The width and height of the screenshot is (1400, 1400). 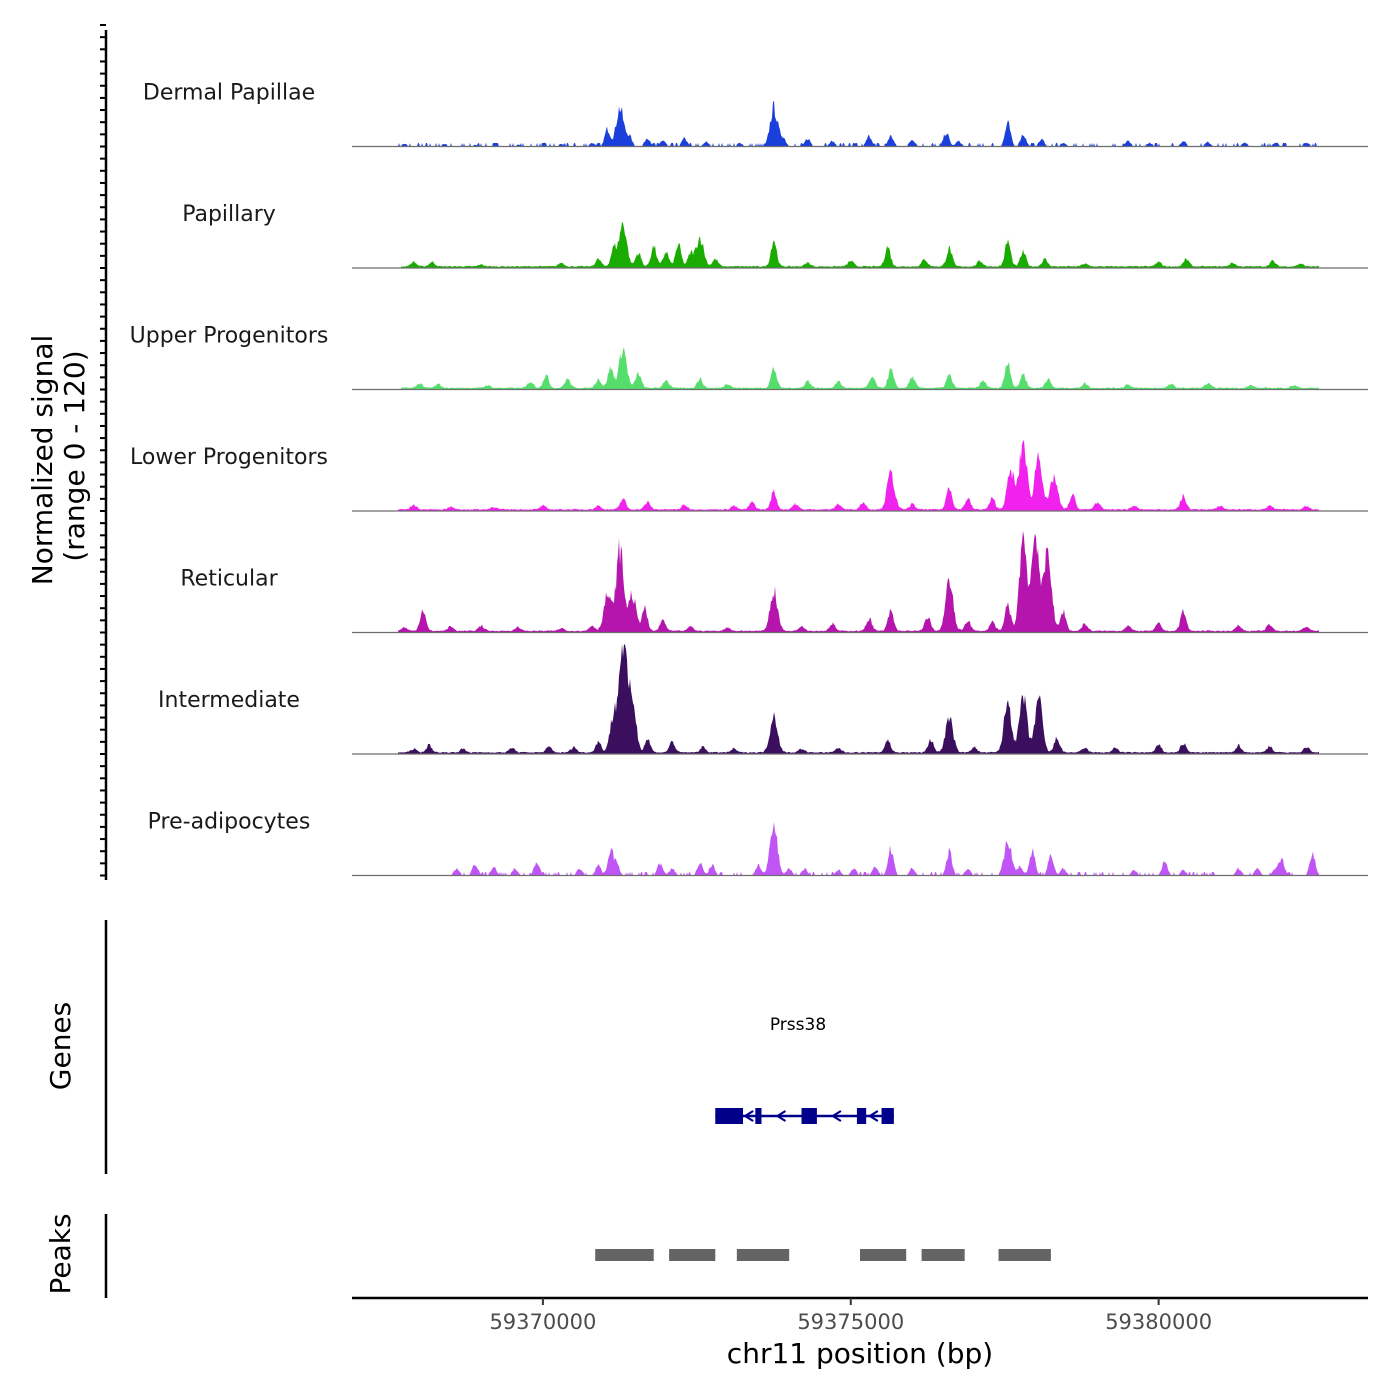 What do you see at coordinates (823, 1255) in the screenshot?
I see `peaks-track` at bounding box center [823, 1255].